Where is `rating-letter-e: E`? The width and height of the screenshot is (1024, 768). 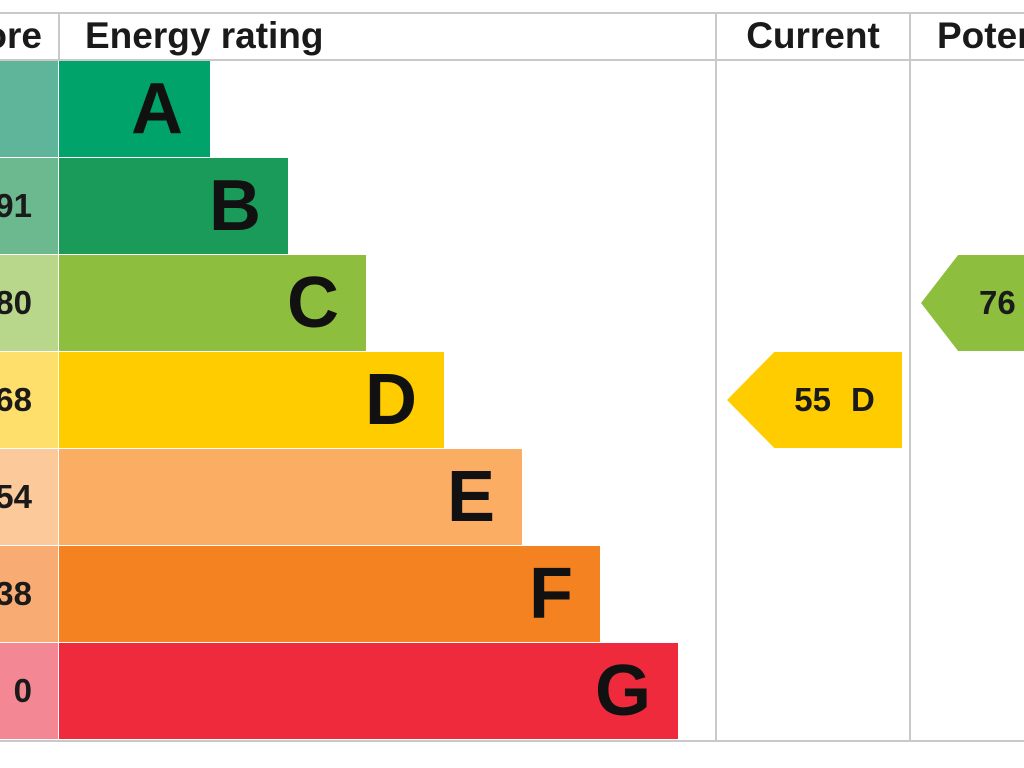 rating-letter-e: E is located at coordinates (470, 497).